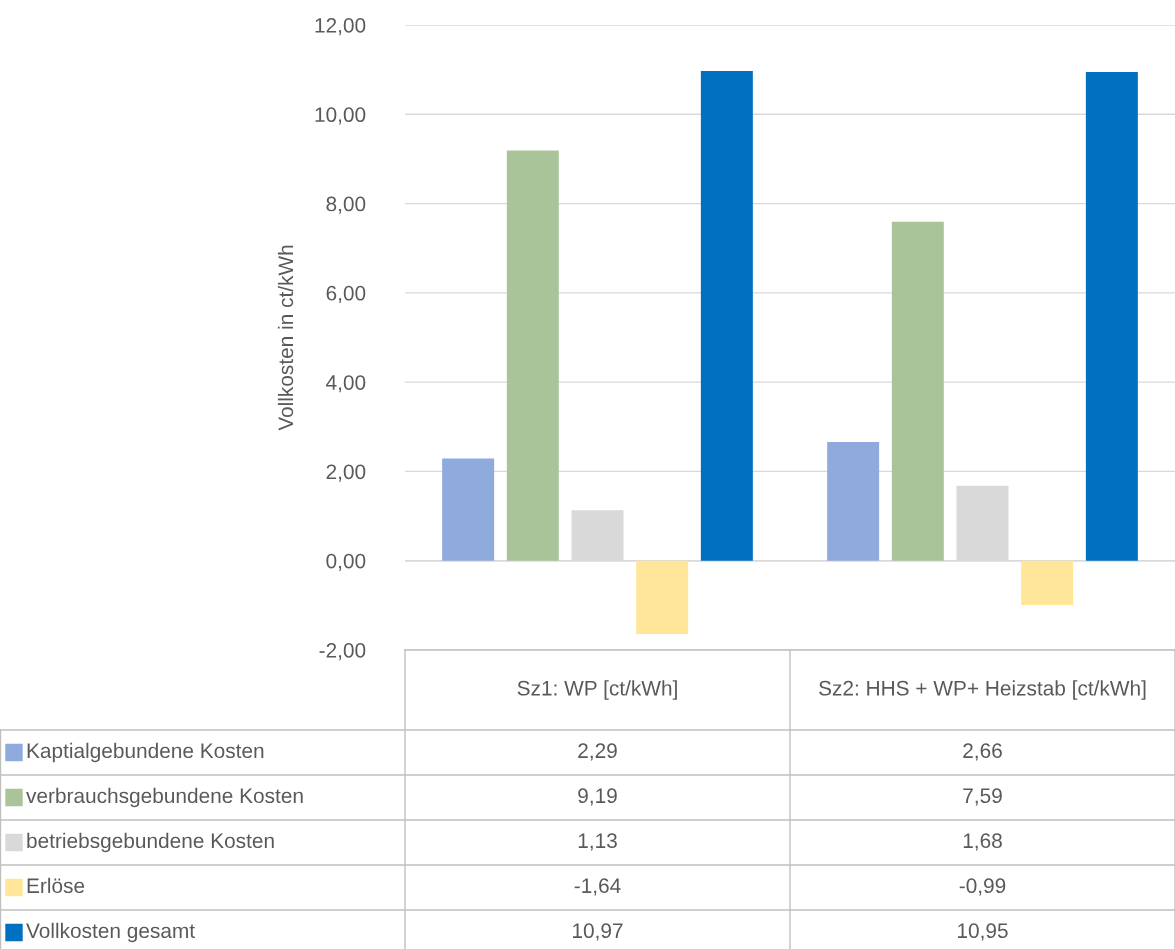 The height and width of the screenshot is (949, 1175). I want to click on y-tick-label: 0,00, so click(346, 562).